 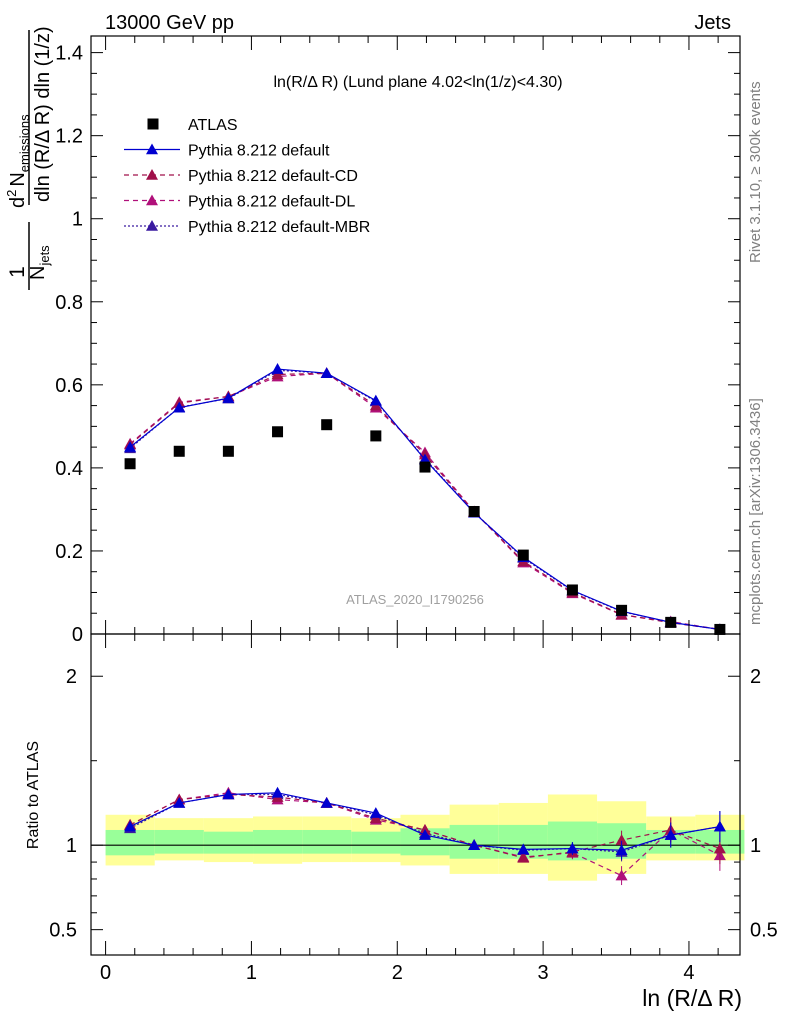 What do you see at coordinates (755, 172) in the screenshot?
I see `rivet-credit: Rivet 3.1.10, ≥ 300k events` at bounding box center [755, 172].